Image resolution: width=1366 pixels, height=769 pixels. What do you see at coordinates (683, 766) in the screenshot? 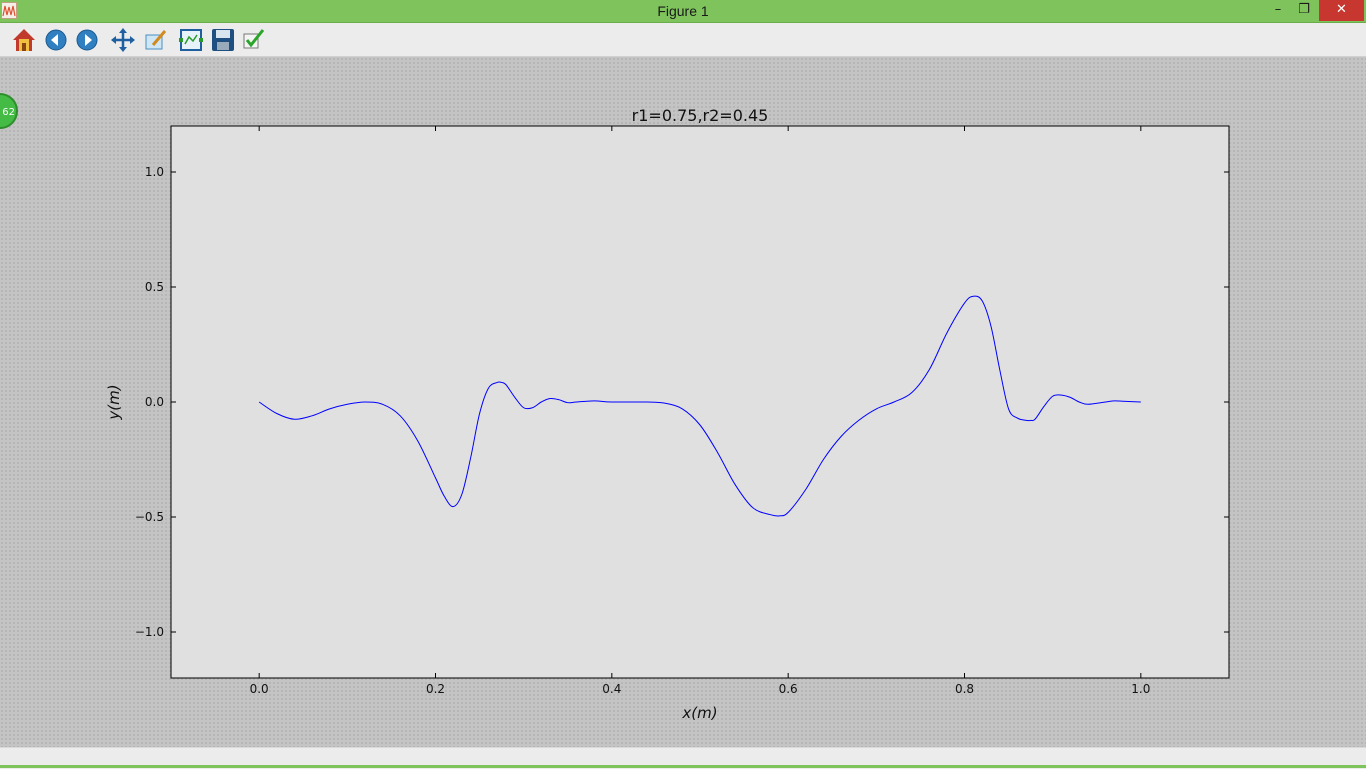
I see `status-accent-line` at bounding box center [683, 766].